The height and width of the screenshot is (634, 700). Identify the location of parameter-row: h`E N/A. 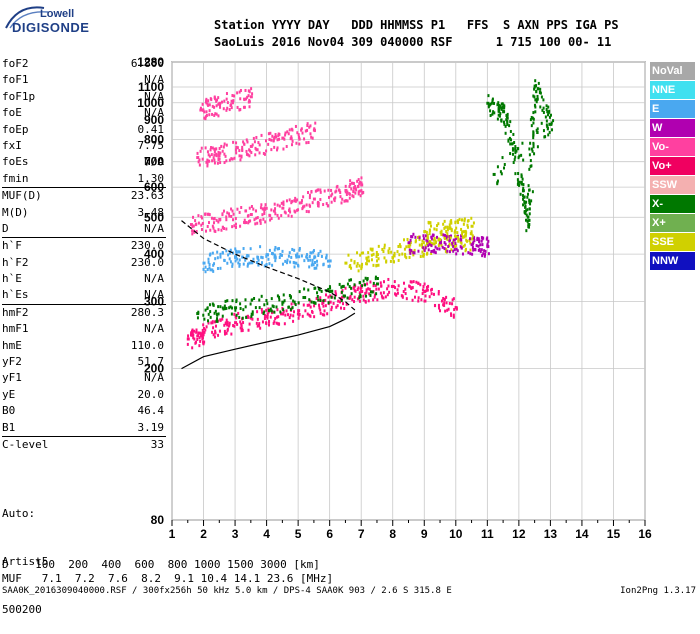
(84, 279).